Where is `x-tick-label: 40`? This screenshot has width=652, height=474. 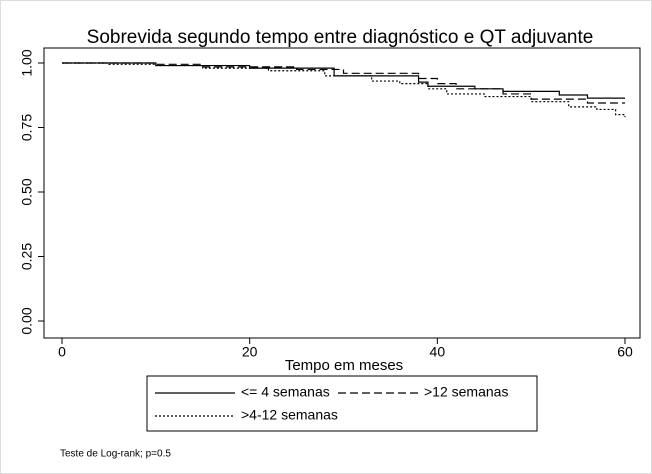
x-tick-label: 40 is located at coordinates (438, 352).